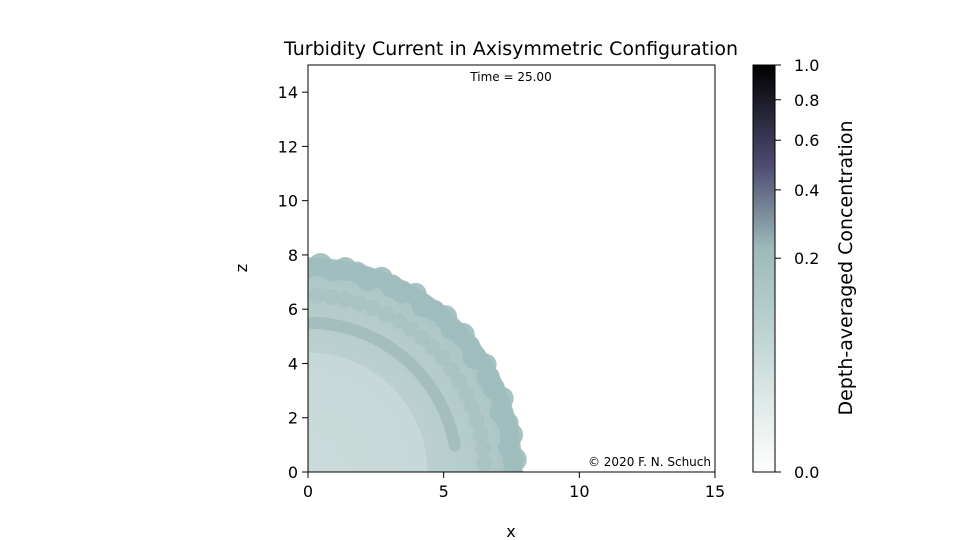 The height and width of the screenshot is (540, 960). I want to click on front-lobe, so click(313, 267).